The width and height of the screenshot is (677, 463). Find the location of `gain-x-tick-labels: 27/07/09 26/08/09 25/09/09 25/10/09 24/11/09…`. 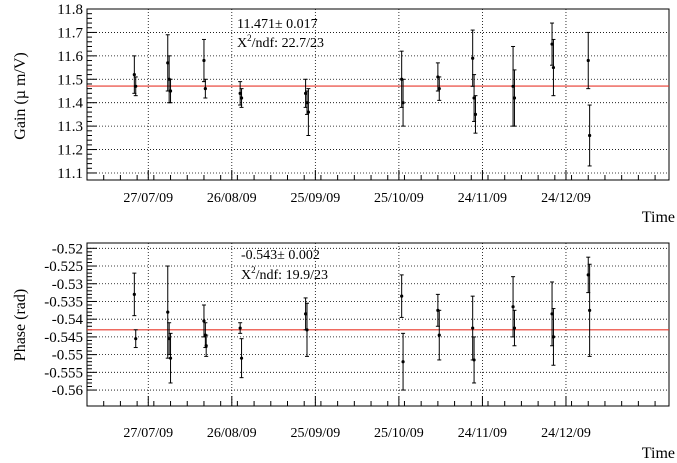

gain-x-tick-labels: 27/07/09 26/08/09 25/09/09 25/10/09 24/11/09… is located at coordinates (356, 198).